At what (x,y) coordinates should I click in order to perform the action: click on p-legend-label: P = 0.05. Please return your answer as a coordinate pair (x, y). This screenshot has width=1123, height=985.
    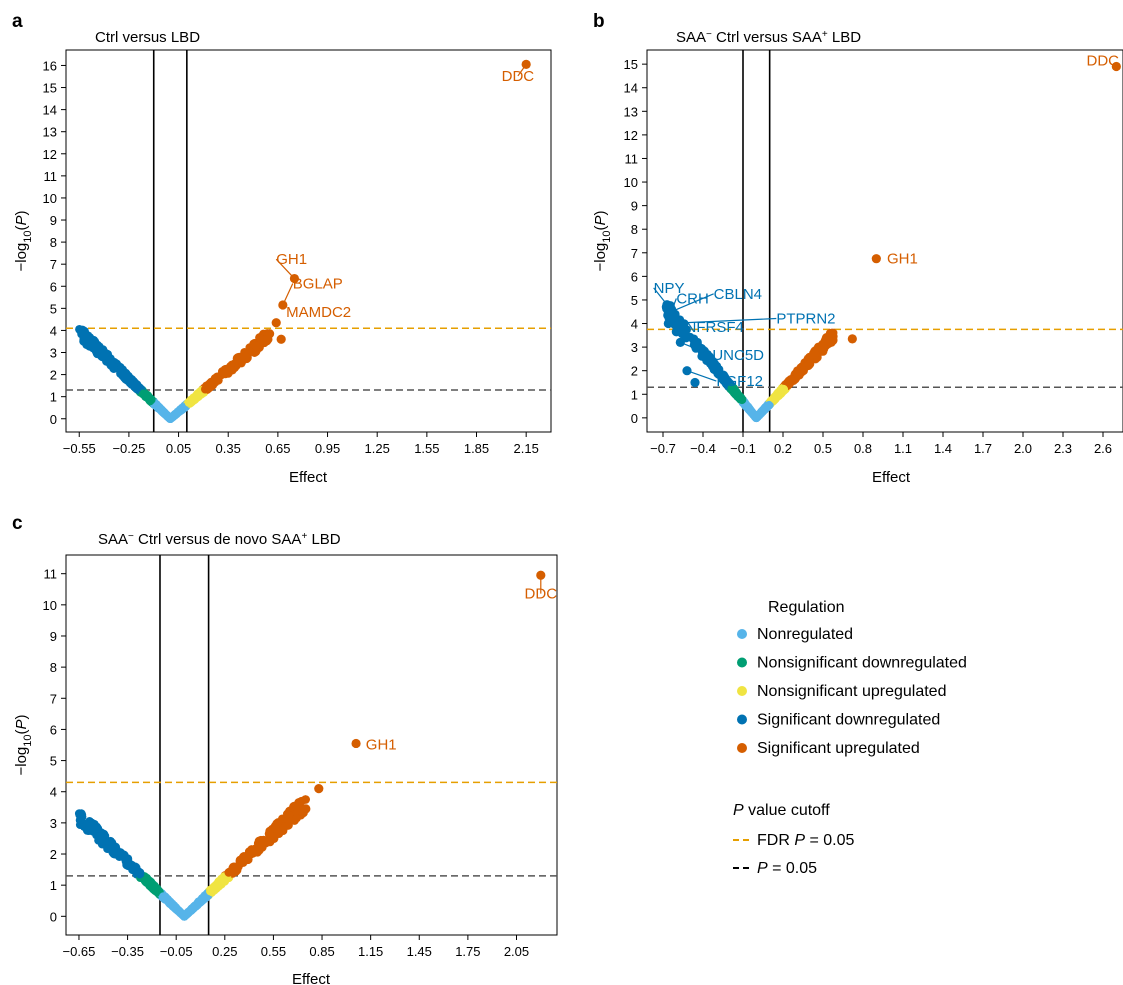
    Looking at the image, I should click on (787, 868).